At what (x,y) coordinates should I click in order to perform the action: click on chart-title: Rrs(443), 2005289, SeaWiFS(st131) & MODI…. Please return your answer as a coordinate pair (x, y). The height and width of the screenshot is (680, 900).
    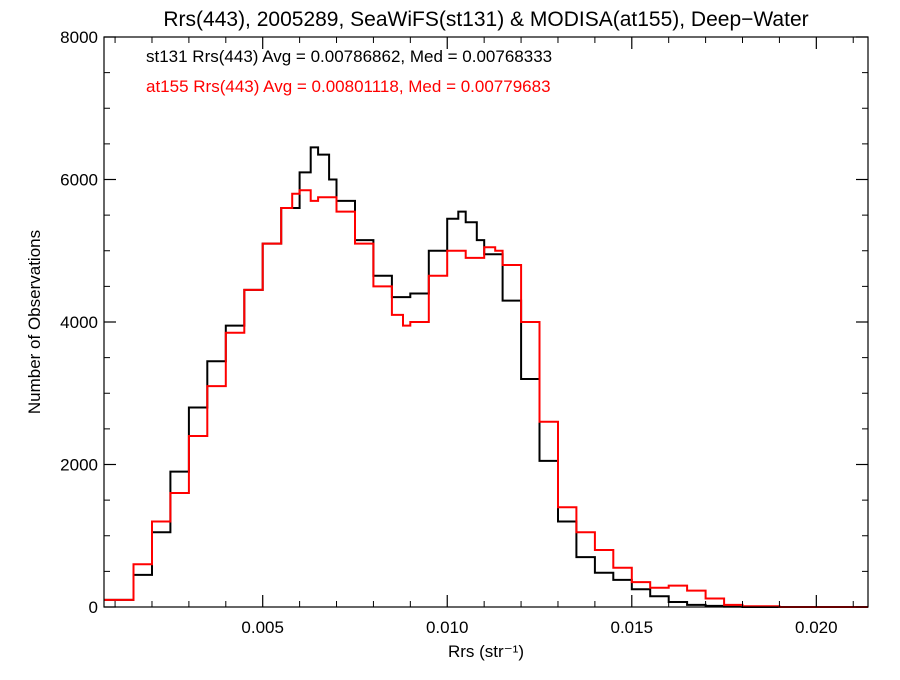
    Looking at the image, I should click on (485, 19).